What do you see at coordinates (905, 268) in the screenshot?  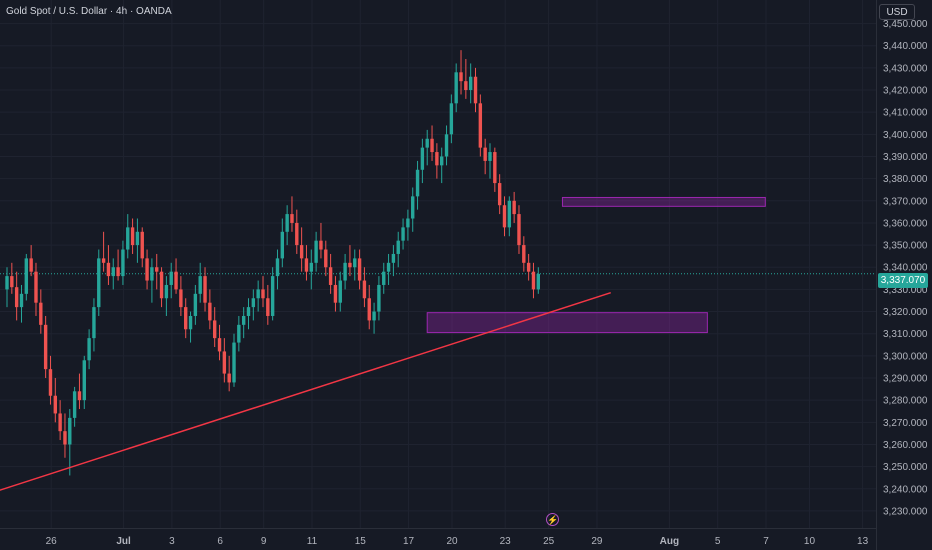 I see `y-tick-label: 3,340.000` at bounding box center [905, 268].